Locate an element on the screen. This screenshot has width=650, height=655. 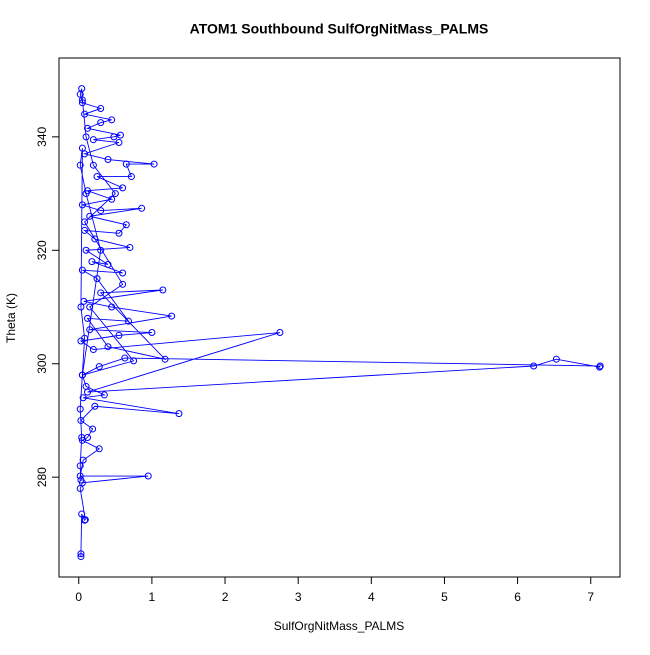
x-tick-label: 0 is located at coordinates (78, 597).